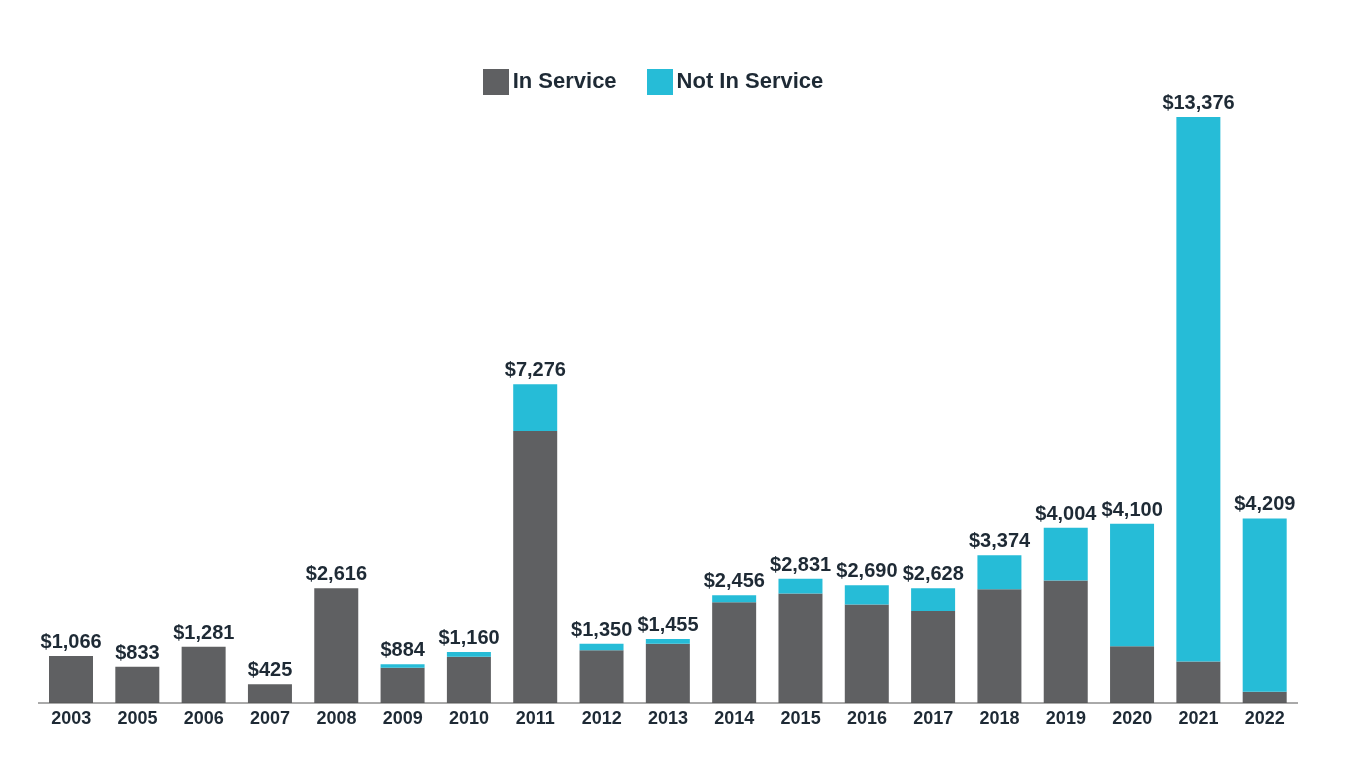 The width and height of the screenshot is (1354, 765). What do you see at coordinates (668, 624) in the screenshot?
I see `annotation: $1,455` at bounding box center [668, 624].